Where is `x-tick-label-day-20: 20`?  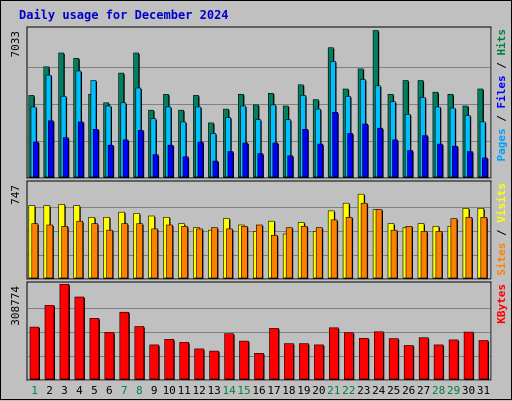 x-tick-label-day-20: 20 is located at coordinates (318, 390).